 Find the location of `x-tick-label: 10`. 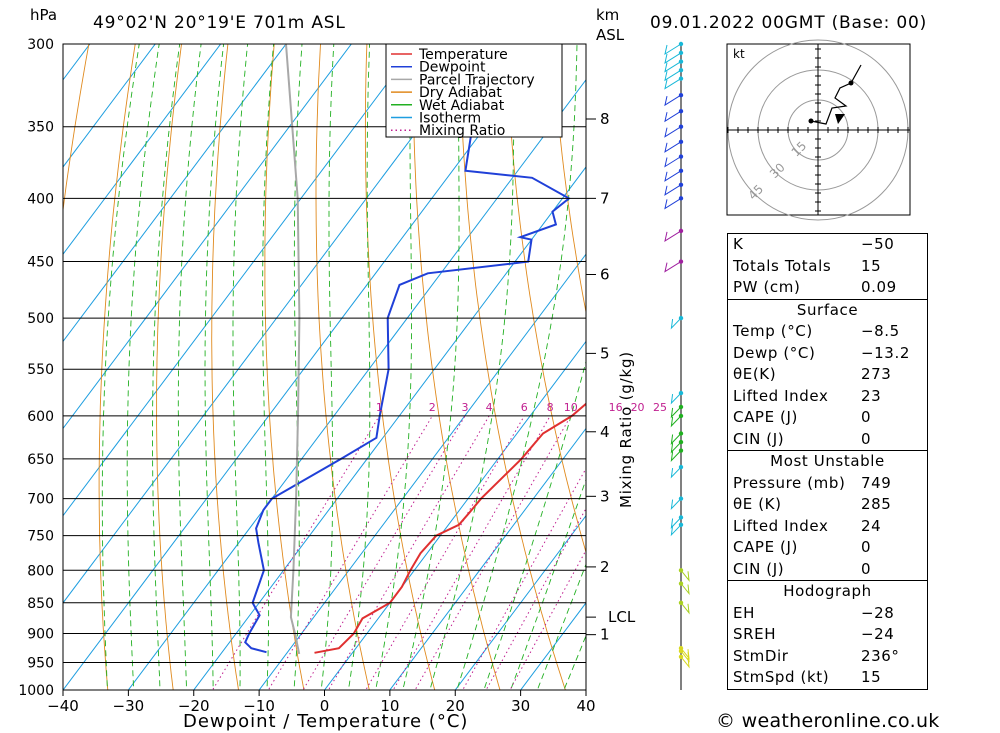

x-tick-label: 10 is located at coordinates (389, 706).